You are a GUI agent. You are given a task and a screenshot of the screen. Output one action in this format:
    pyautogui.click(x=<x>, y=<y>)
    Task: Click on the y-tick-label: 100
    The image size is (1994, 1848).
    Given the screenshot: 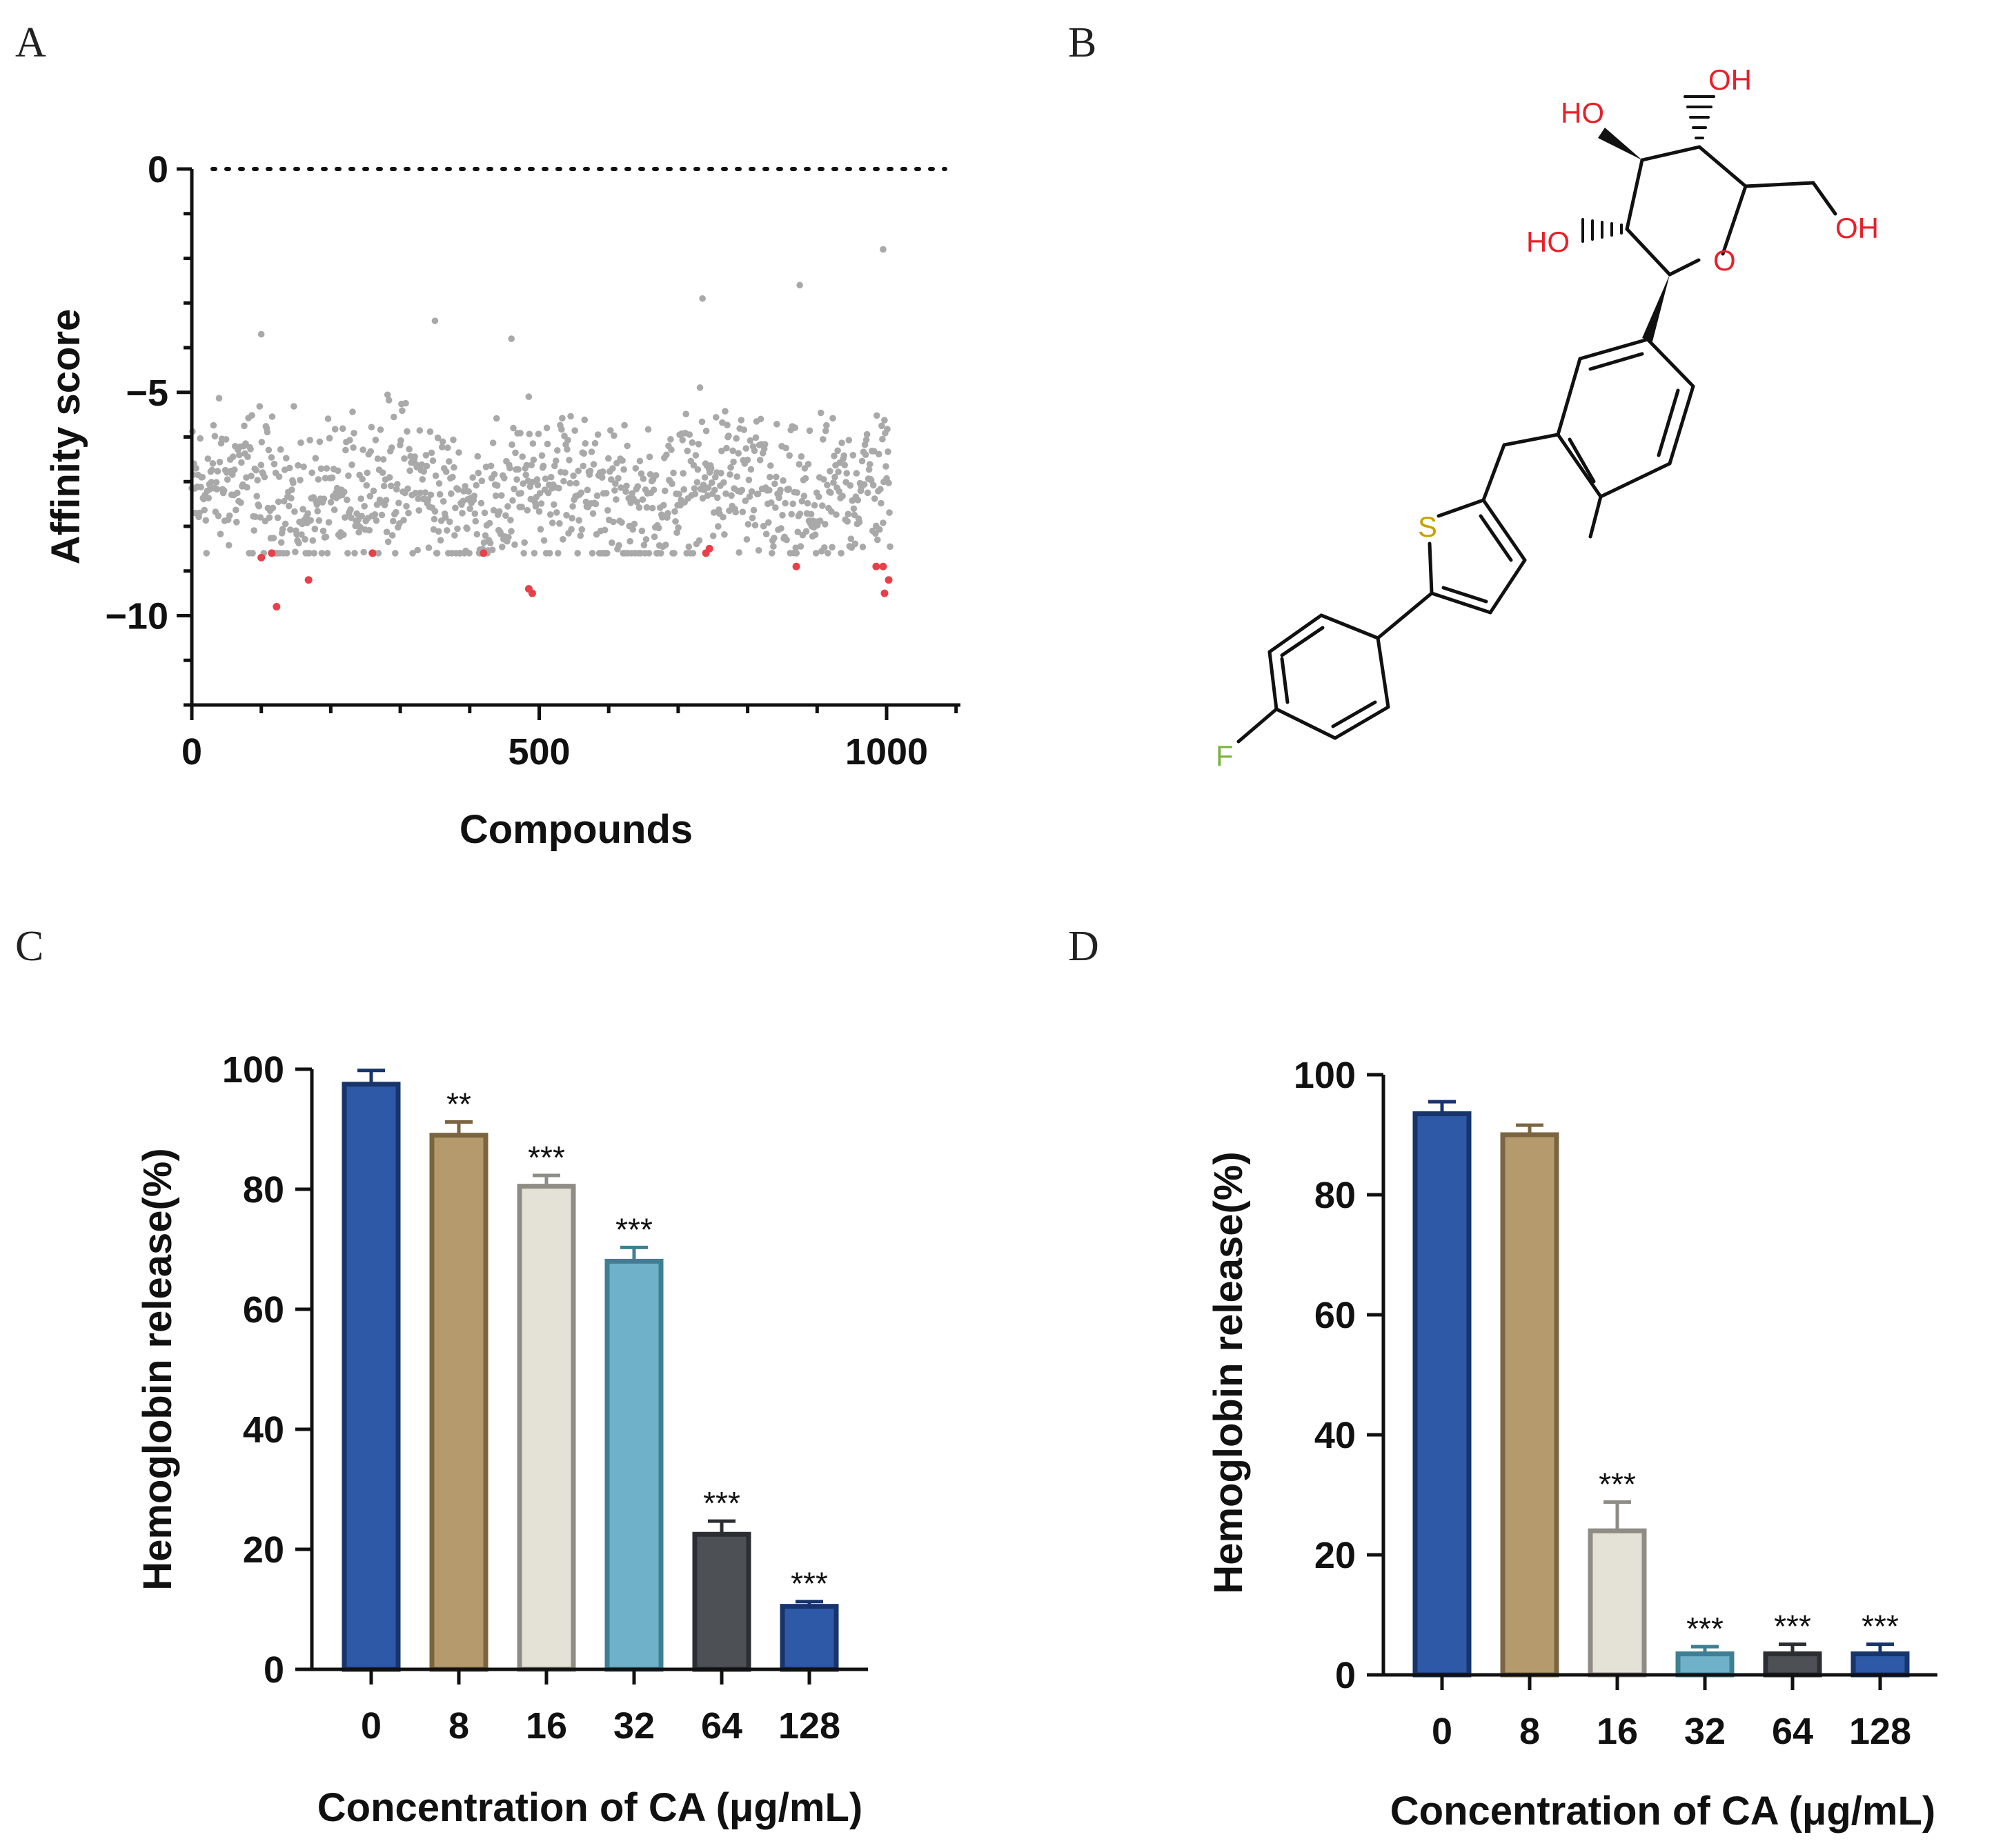 What is the action you would take?
    pyautogui.click(x=1325, y=1075)
    